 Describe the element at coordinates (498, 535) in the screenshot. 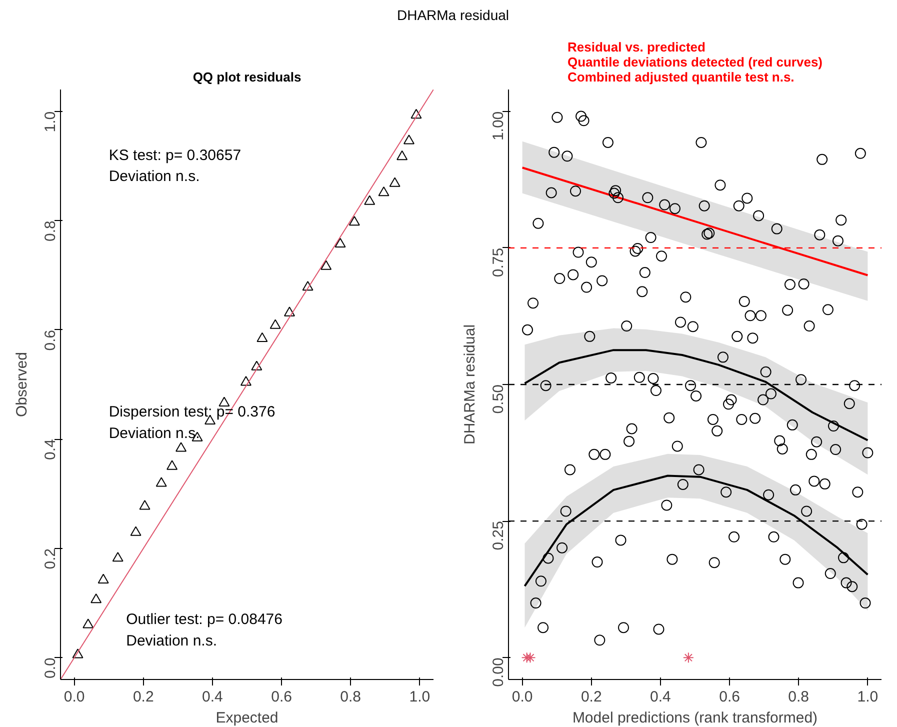

I see `y-tick-label: 0.25` at that location.